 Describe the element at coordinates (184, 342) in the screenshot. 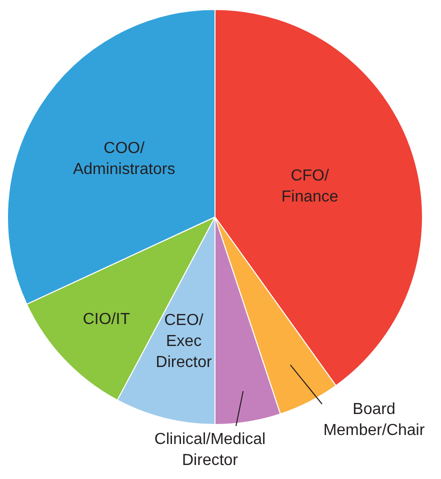

I see `slice-label: CEO/Exec Director` at that location.